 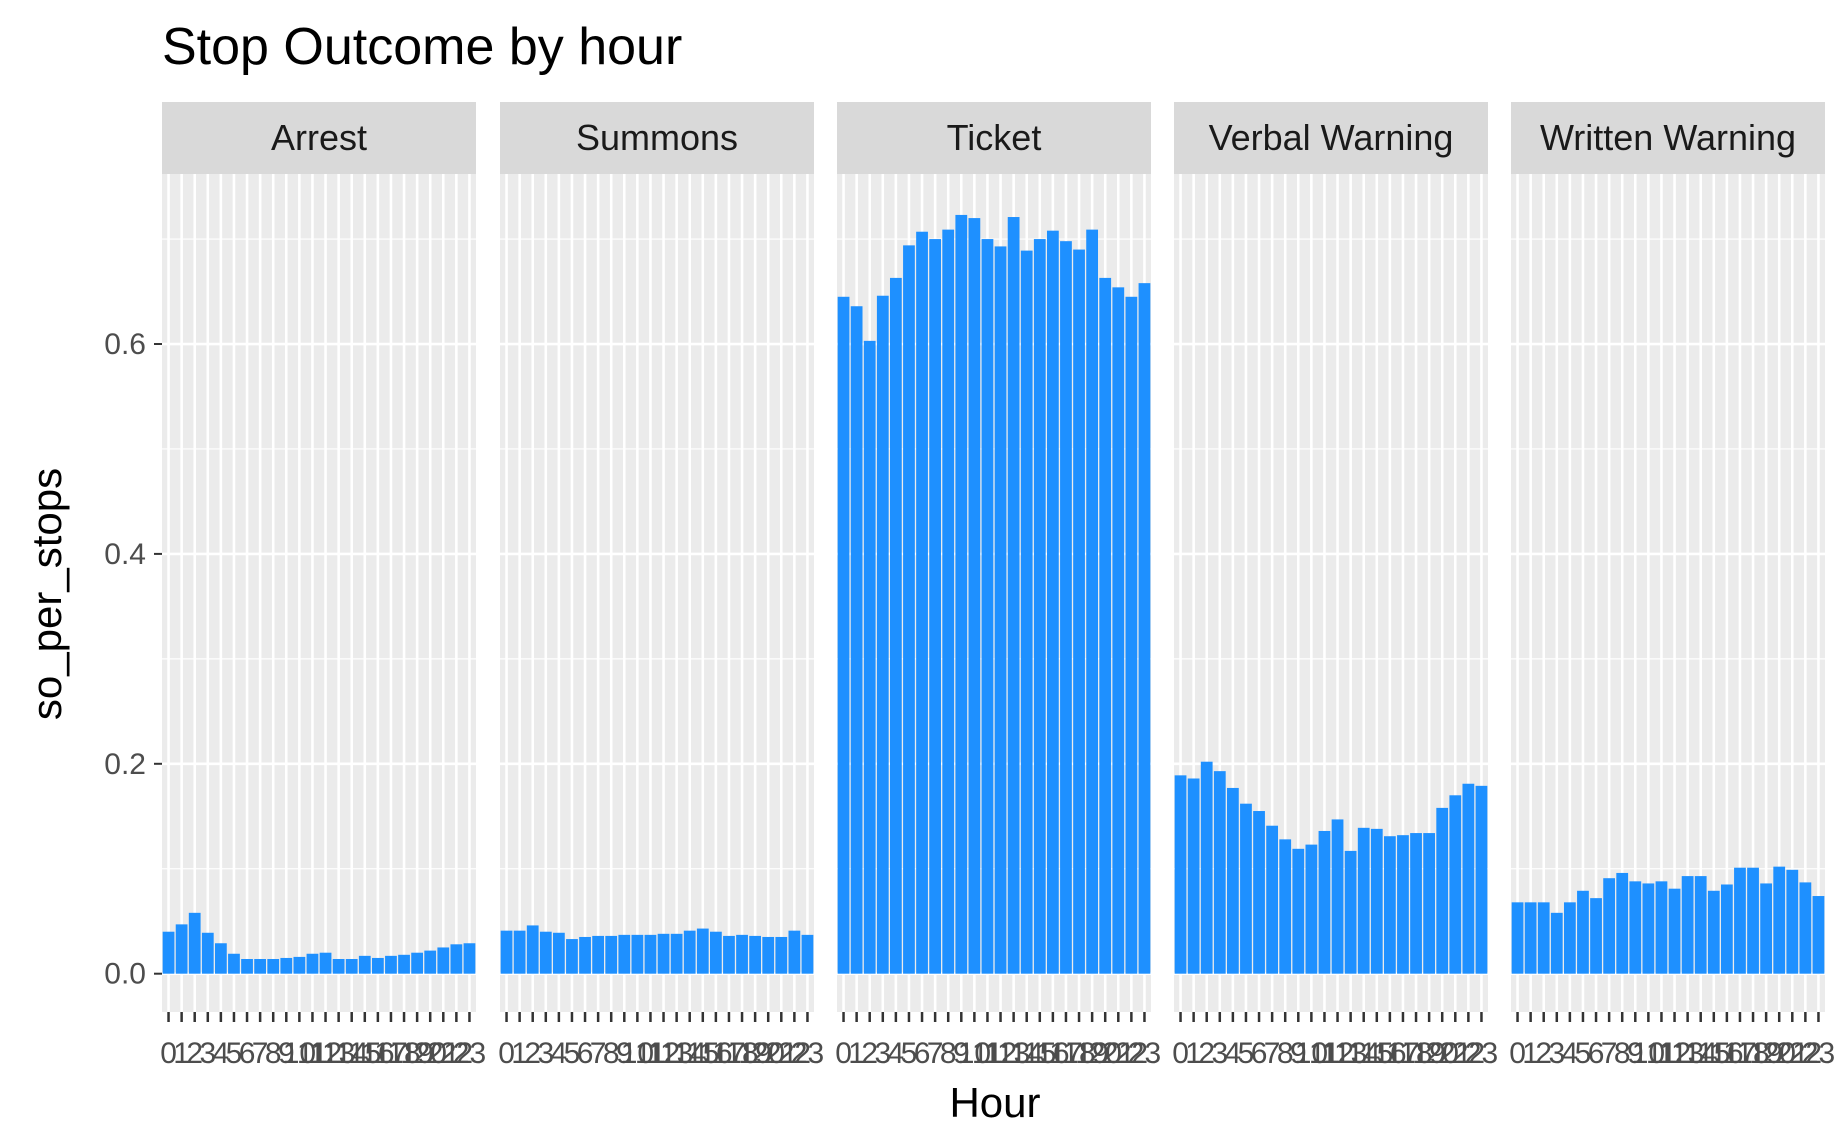 I want to click on x-tick-label: 17, so click(x=728, y=1053).